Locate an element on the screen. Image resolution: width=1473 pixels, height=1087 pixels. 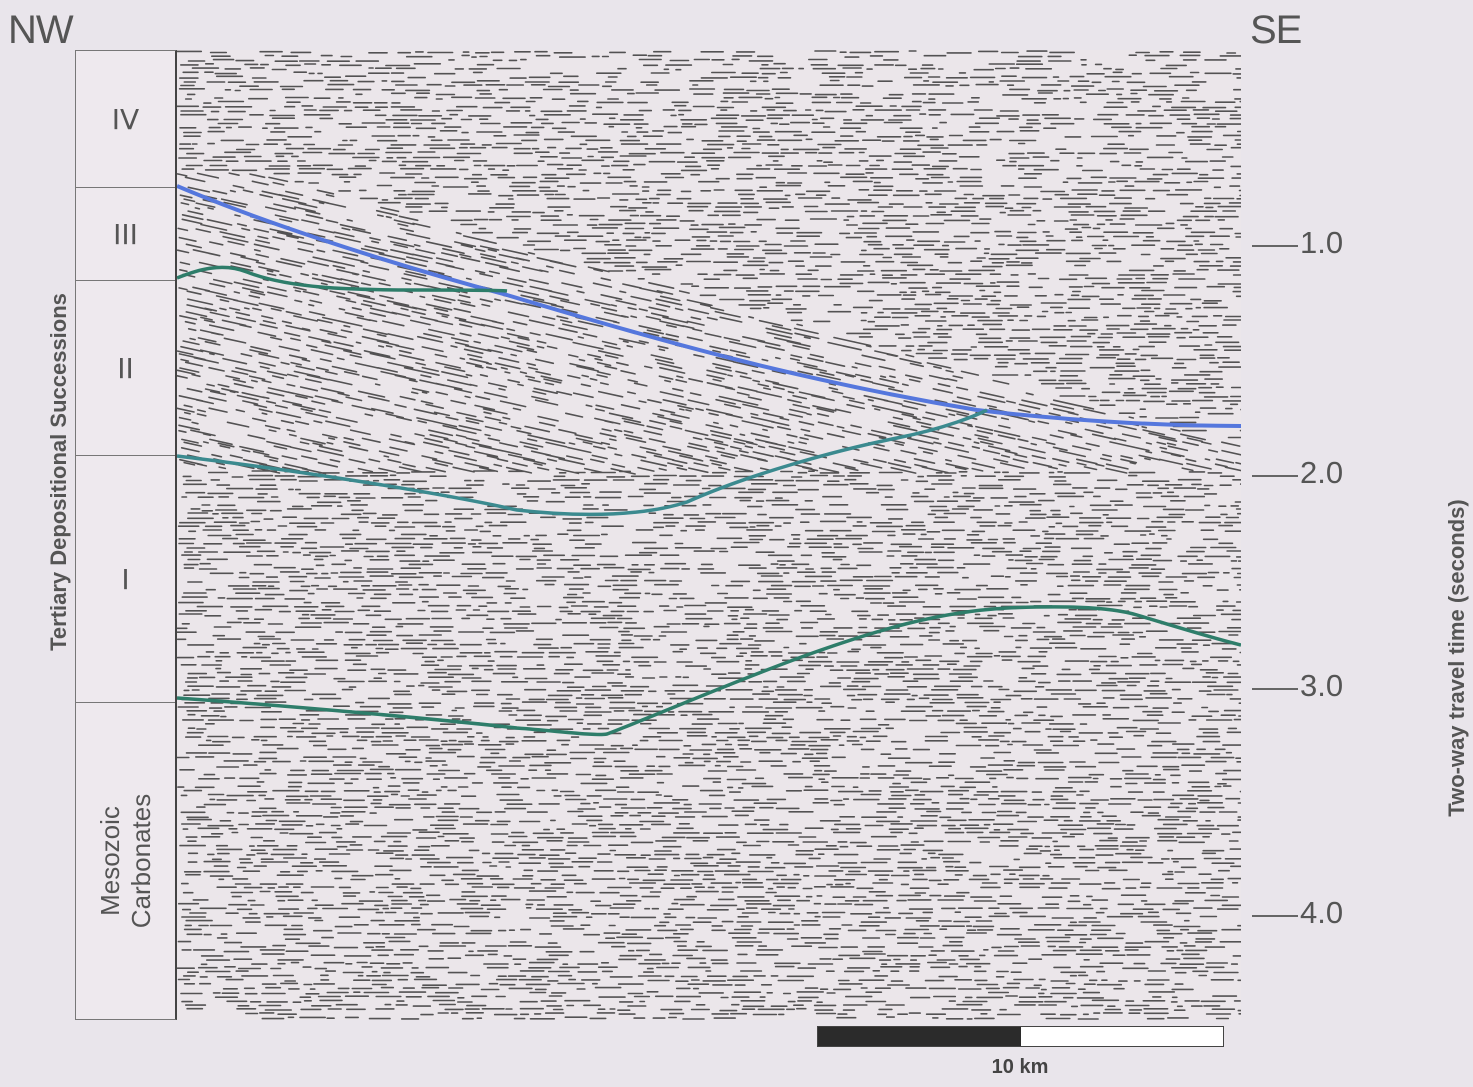
mesozoic-carbonates-label: Mesozoic Carbonates is located at coordinates (126, 861).